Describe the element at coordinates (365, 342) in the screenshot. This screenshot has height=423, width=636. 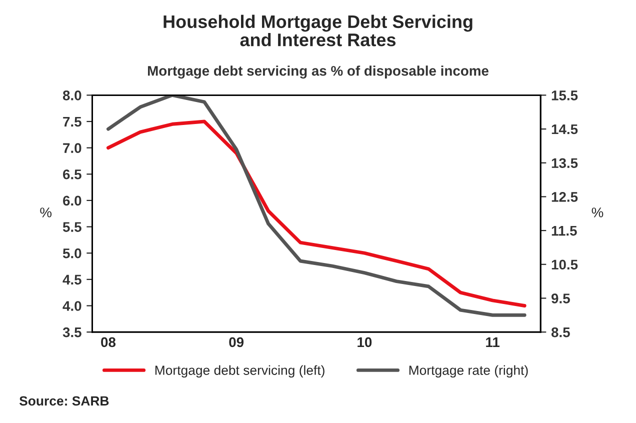
I see `x-tick-label: 10` at that location.